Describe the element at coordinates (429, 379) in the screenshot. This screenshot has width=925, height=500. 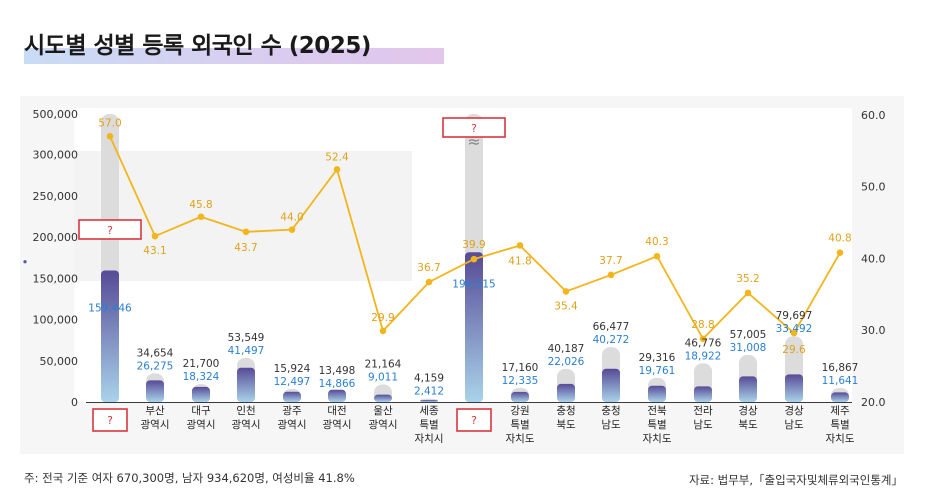
I see `total-value-label: 4,159` at that location.